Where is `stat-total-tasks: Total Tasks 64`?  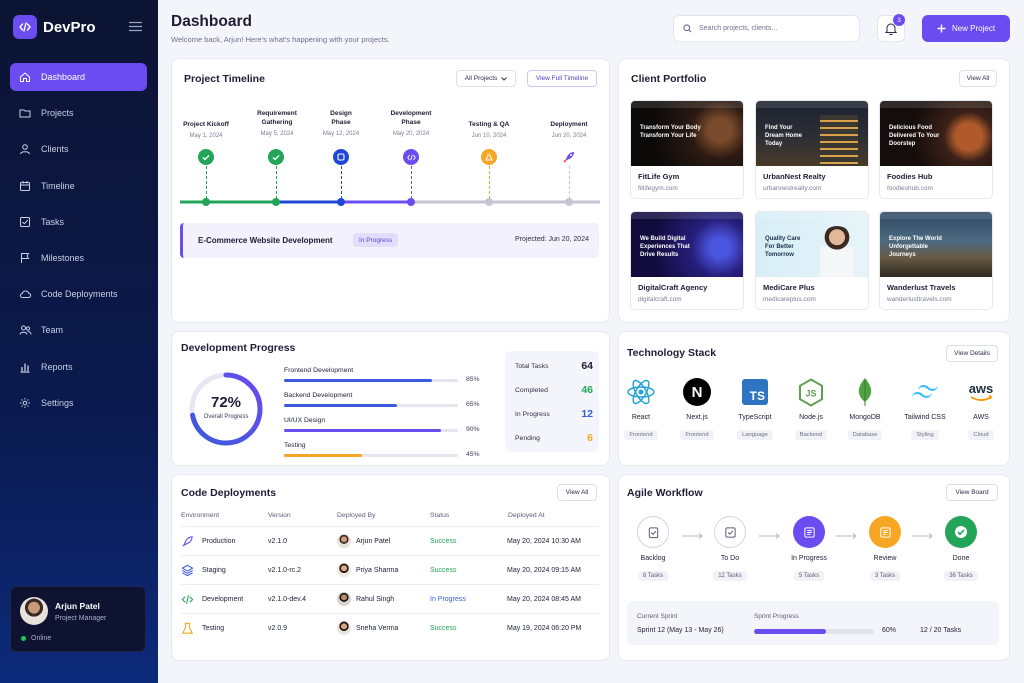
stat-total-tasks: Total Tasks 64 is located at coordinates (554, 366).